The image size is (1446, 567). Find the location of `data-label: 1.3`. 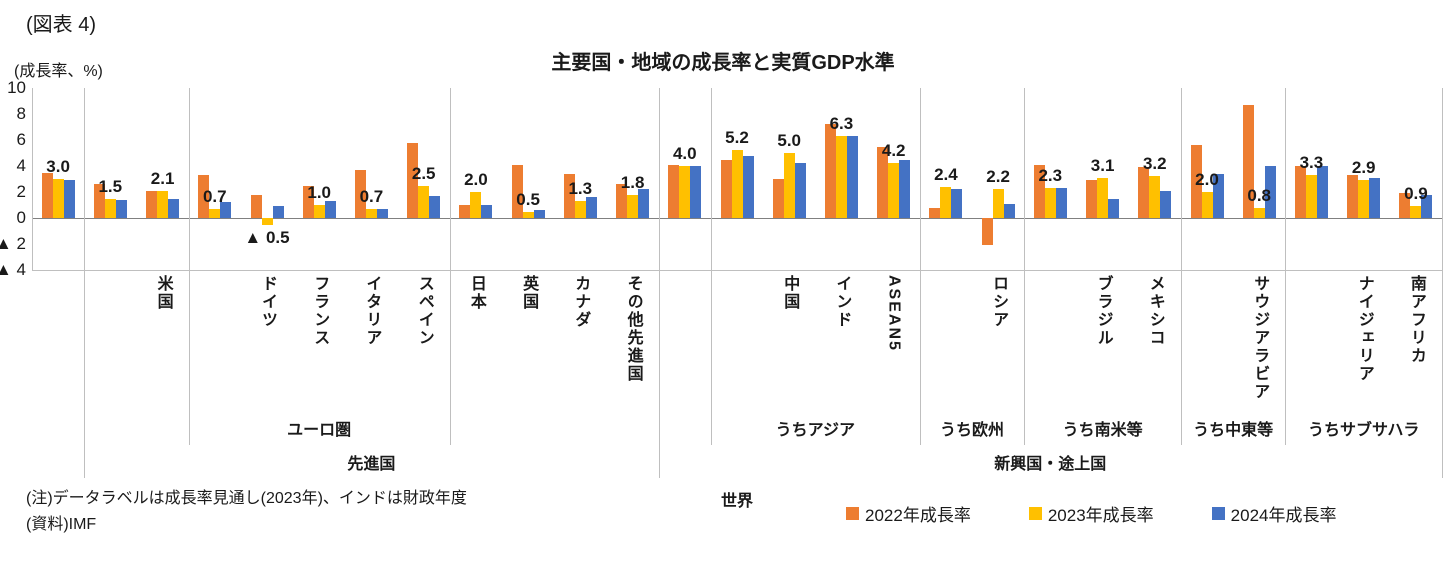

data-label: 1.3 is located at coordinates (580, 189).